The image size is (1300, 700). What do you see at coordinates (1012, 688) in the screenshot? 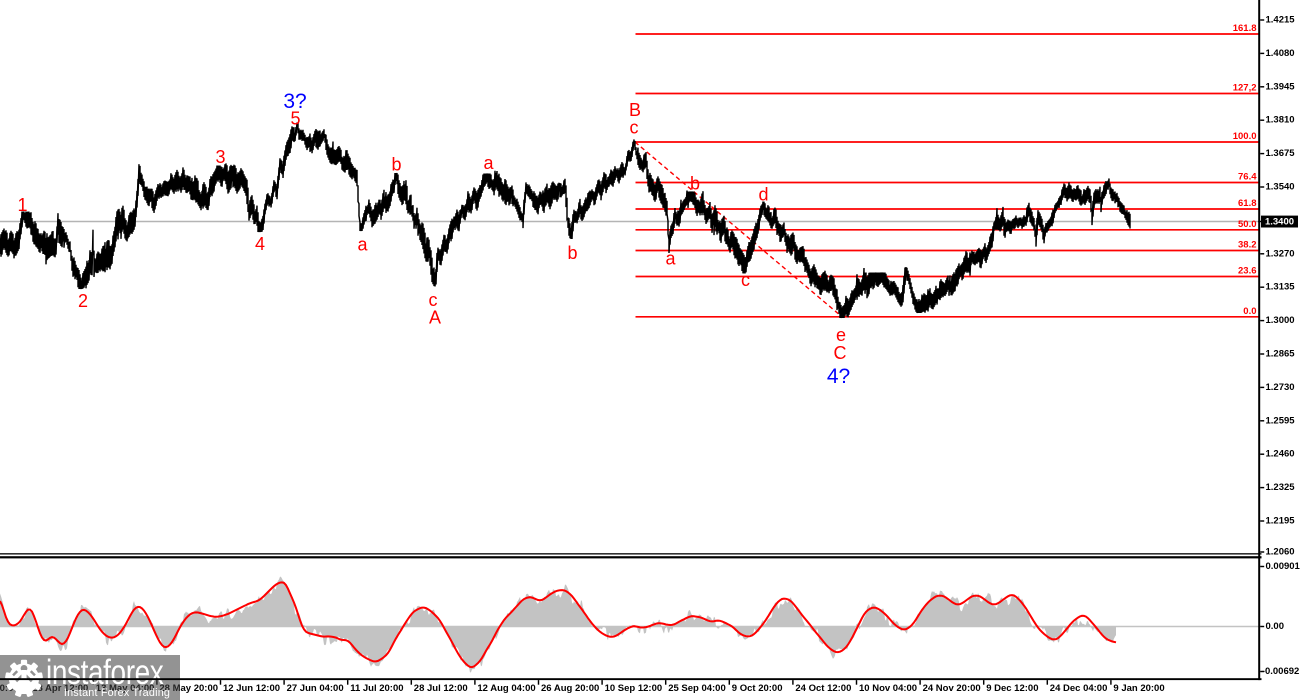
I see `svg-text: 9 Dec 12:00` at bounding box center [1012, 688].